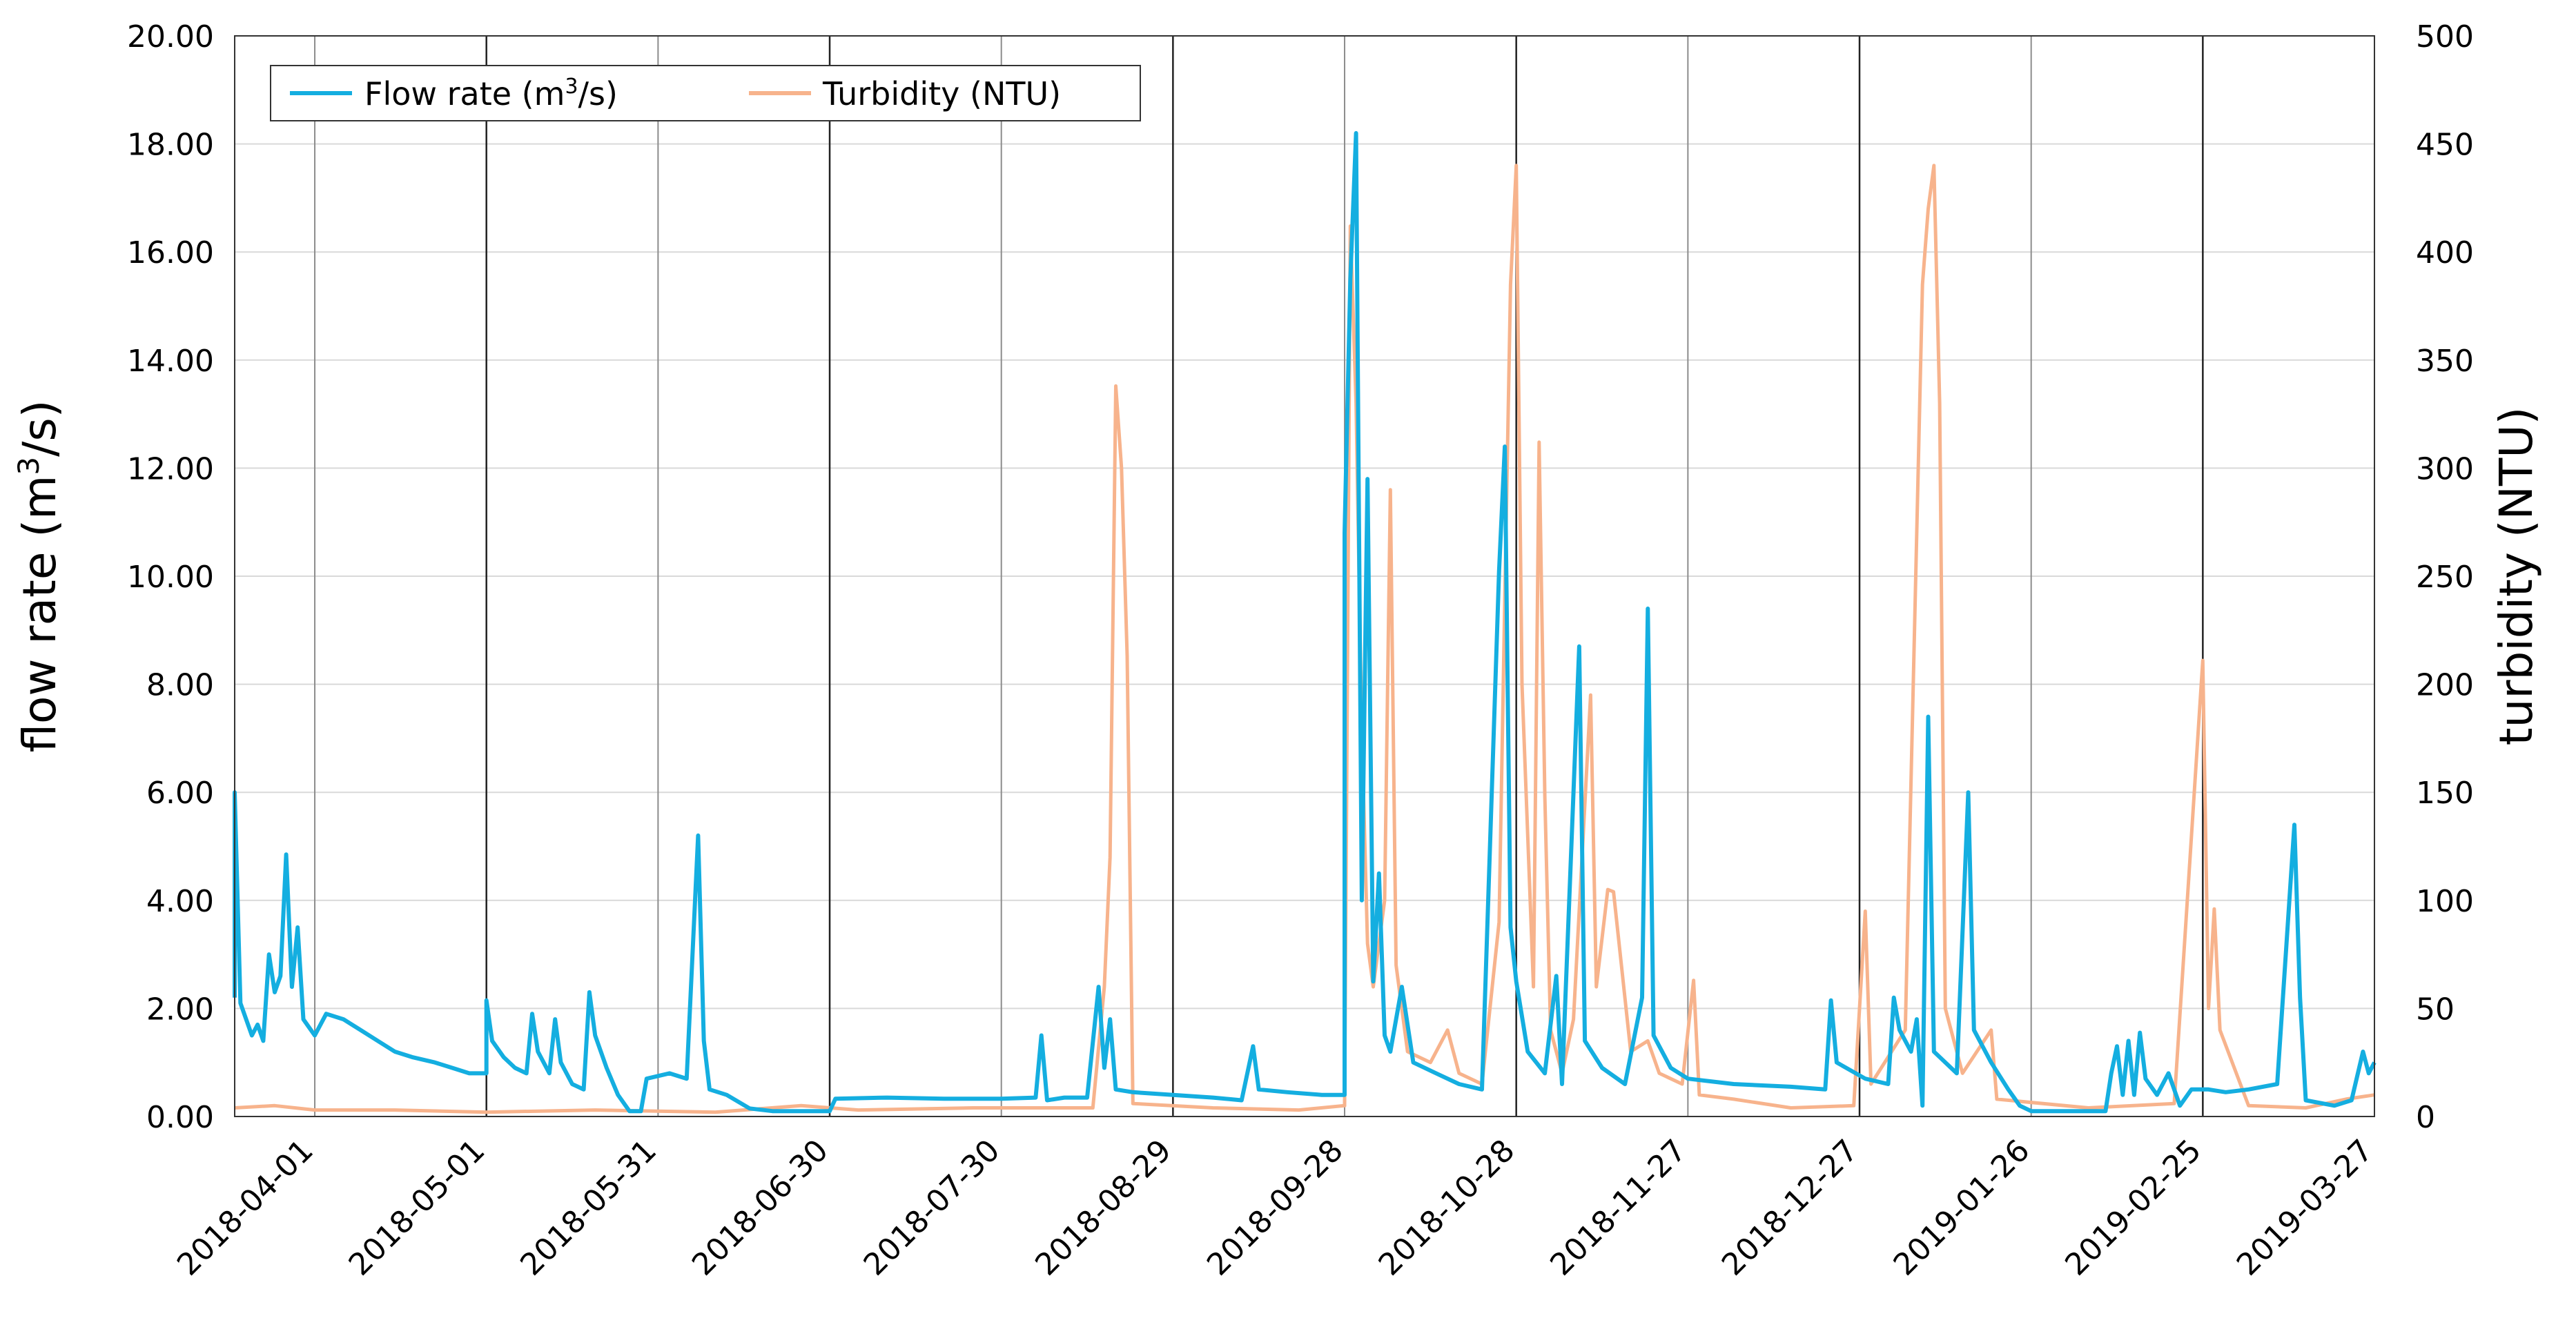 Image resolution: width=2576 pixels, height=1338 pixels. I want to click on y-left-tick-label: 16.00, so click(170, 252).